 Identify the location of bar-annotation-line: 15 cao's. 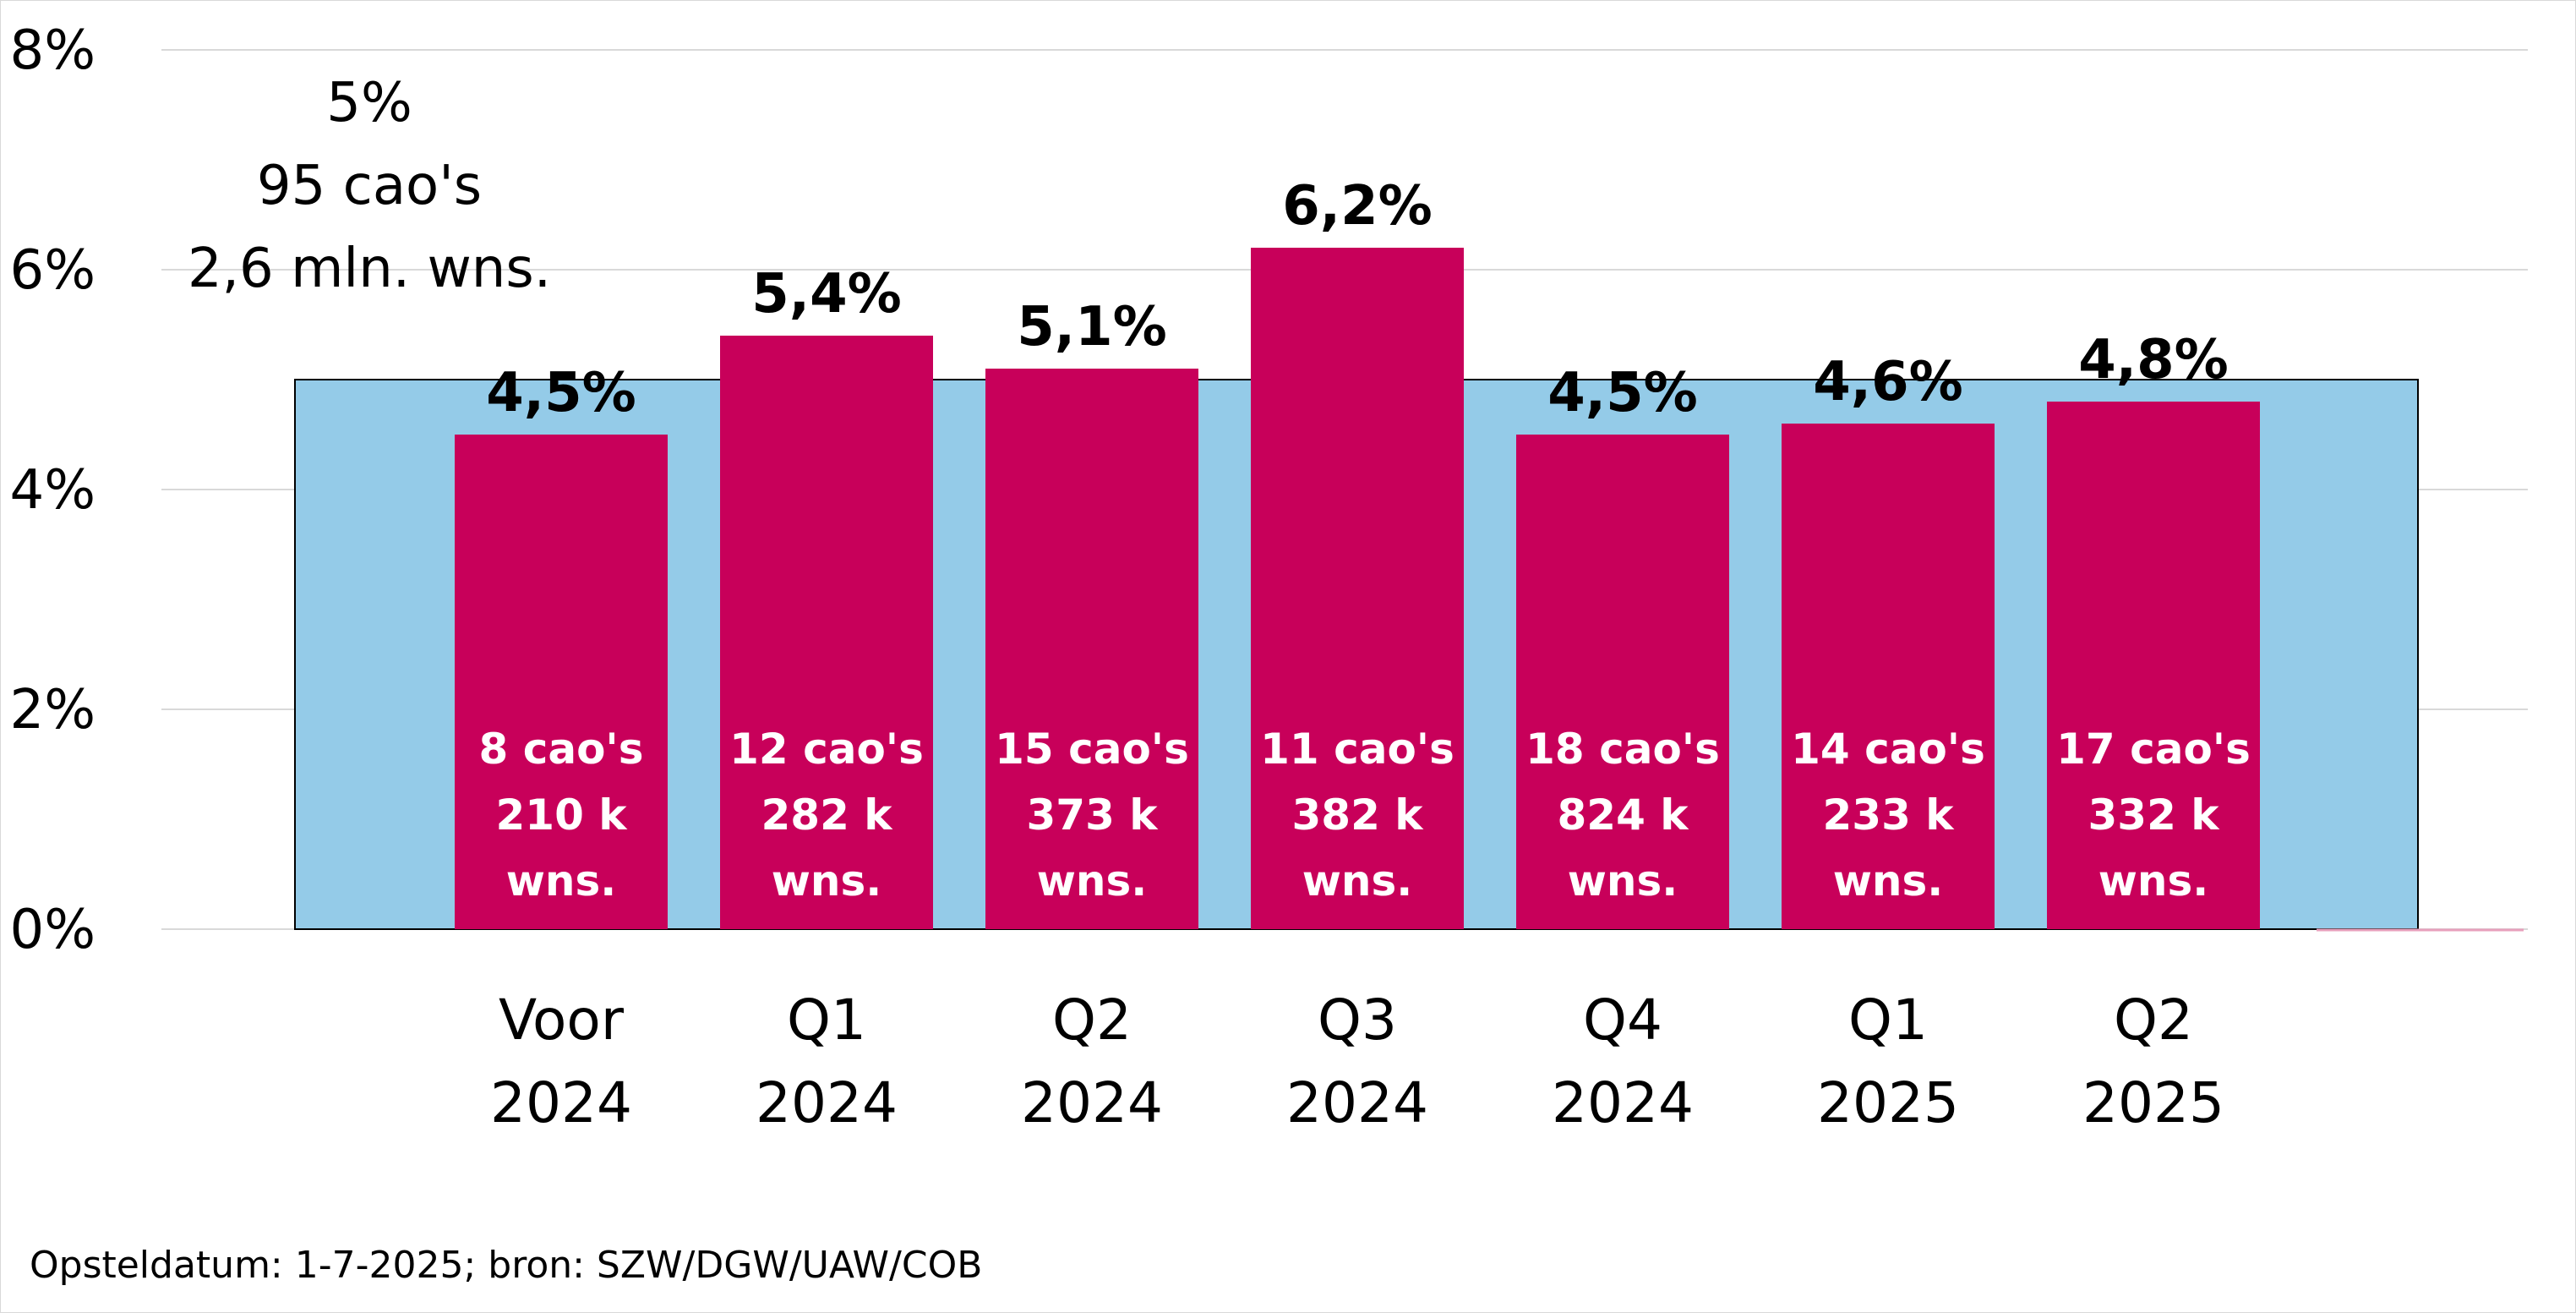
(1092, 749).